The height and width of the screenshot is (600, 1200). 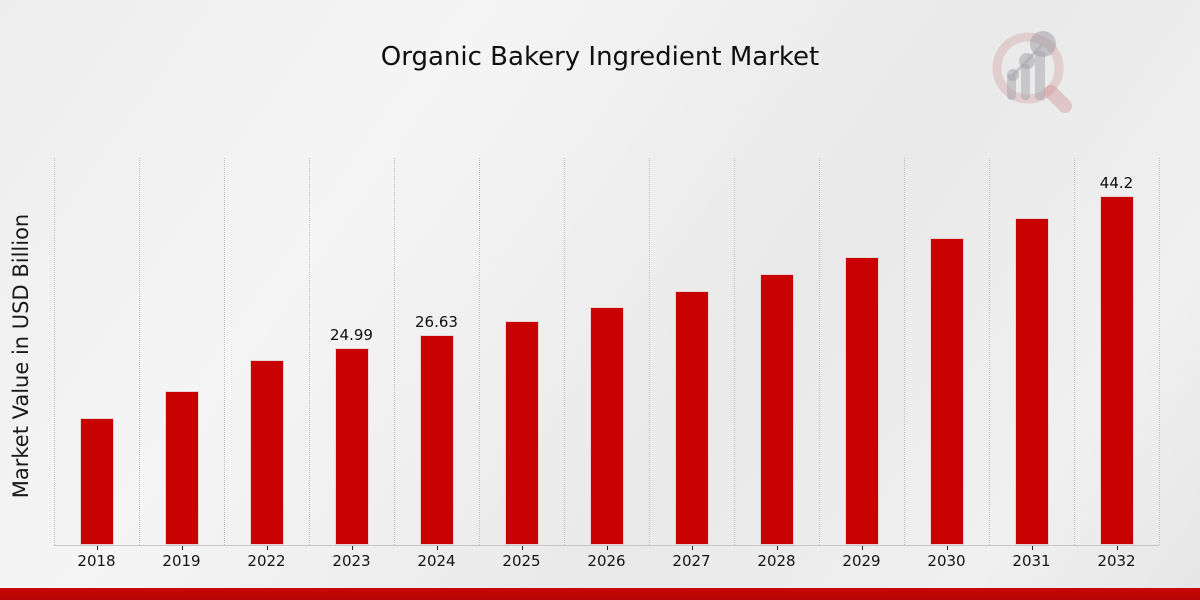 What do you see at coordinates (946, 391) in the screenshot?
I see `bar-2030` at bounding box center [946, 391].